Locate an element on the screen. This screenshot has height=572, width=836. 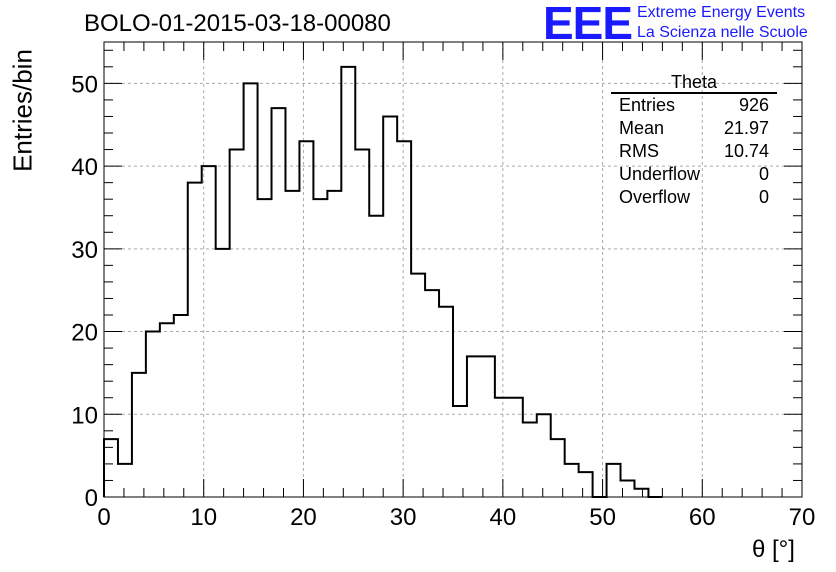
stats-value: 10.74 is located at coordinates (746, 151).